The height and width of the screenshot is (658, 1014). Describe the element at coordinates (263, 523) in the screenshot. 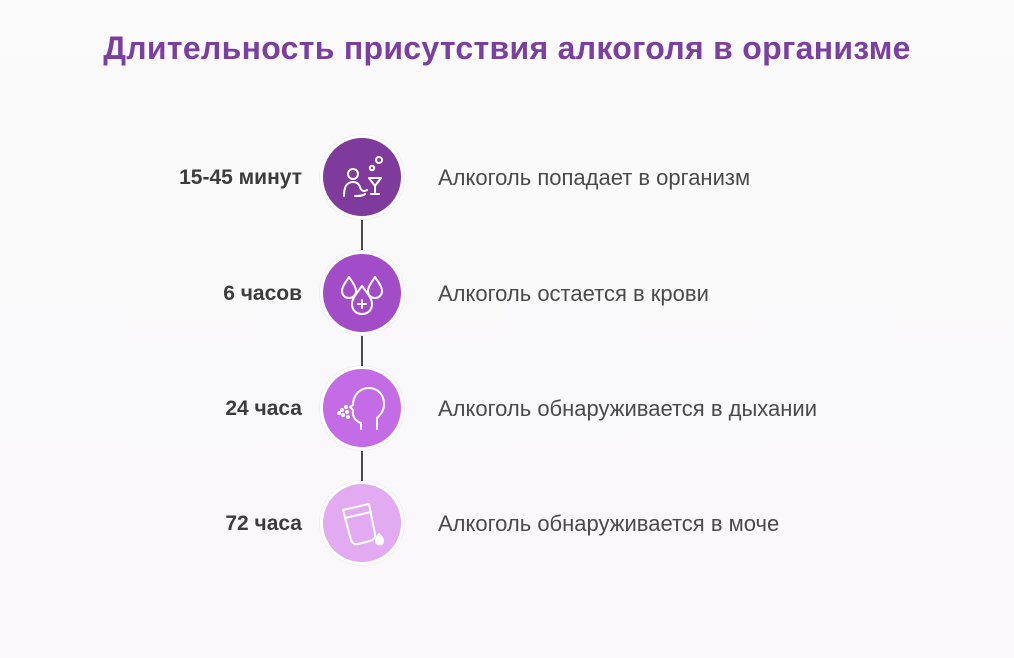

I see `step-time-label: 72 часа` at that location.